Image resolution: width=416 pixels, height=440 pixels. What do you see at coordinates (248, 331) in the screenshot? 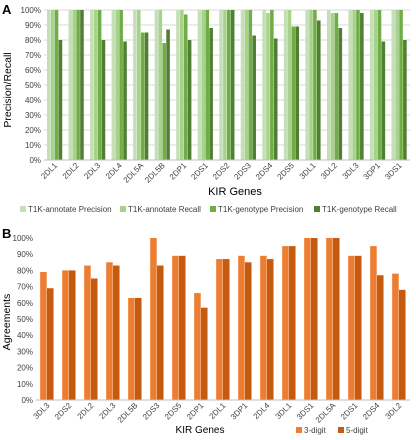
I see `bar-3DP1-5-digit` at bounding box center [248, 331].